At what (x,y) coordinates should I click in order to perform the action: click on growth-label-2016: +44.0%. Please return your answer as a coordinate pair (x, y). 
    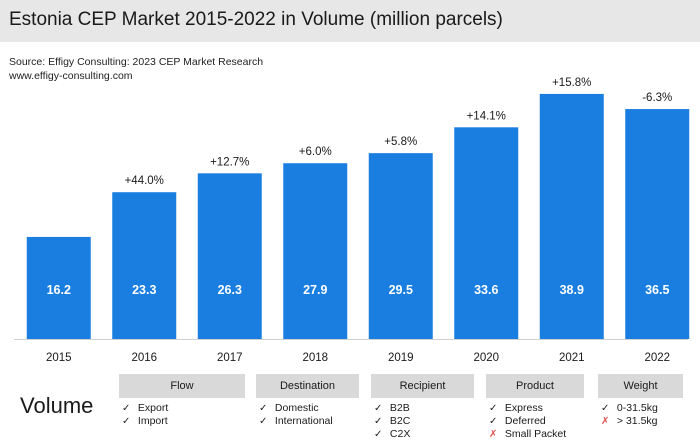
    Looking at the image, I should click on (144, 181).